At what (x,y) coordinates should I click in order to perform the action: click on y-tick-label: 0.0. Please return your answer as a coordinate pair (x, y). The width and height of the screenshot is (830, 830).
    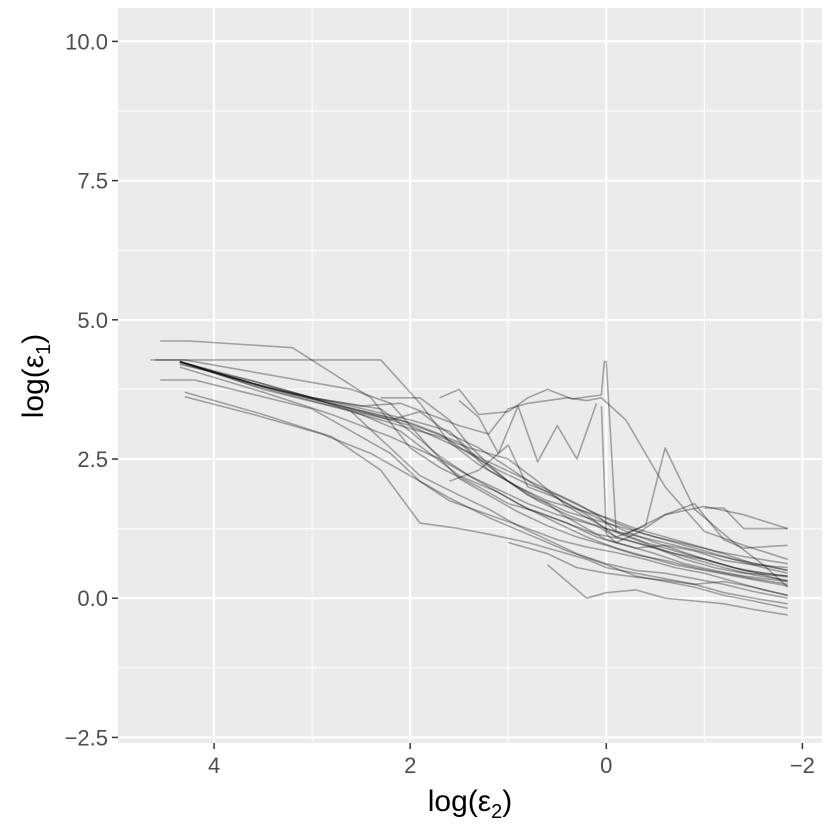
    Looking at the image, I should click on (92, 598).